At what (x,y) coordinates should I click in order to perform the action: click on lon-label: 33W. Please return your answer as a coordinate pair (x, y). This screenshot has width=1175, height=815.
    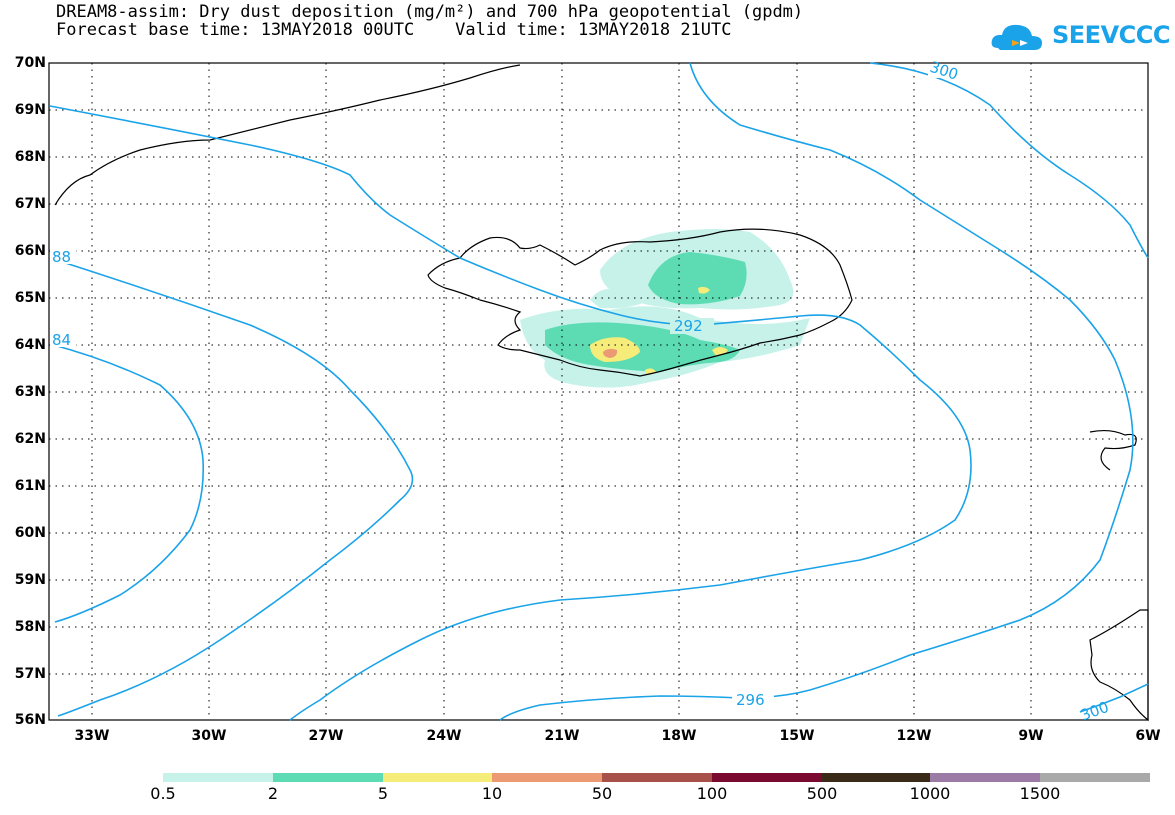
    Looking at the image, I should click on (92, 736).